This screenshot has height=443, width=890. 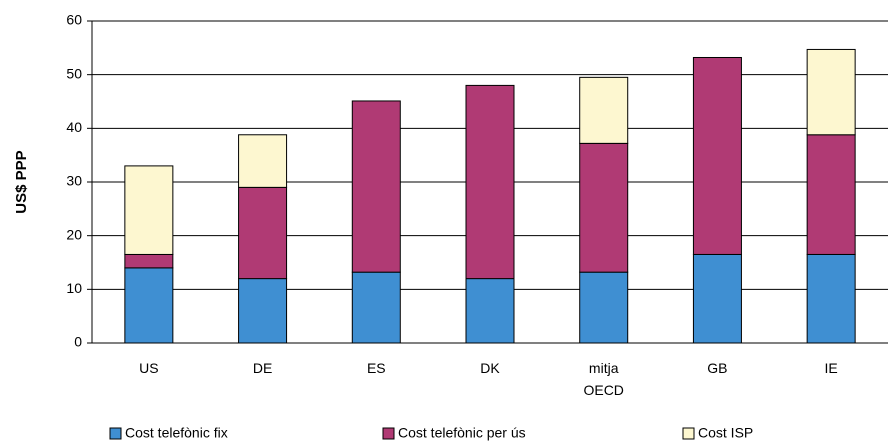 What do you see at coordinates (262, 368) in the screenshot?
I see `x-tick-label: DE` at bounding box center [262, 368].